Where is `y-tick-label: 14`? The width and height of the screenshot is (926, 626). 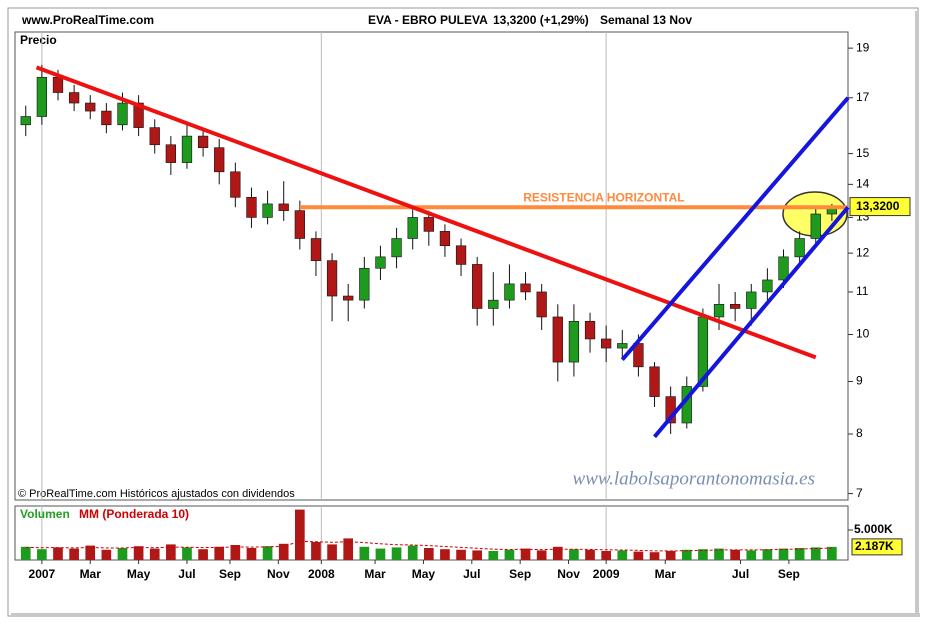
y-tick-label: 14 is located at coordinates (863, 184).